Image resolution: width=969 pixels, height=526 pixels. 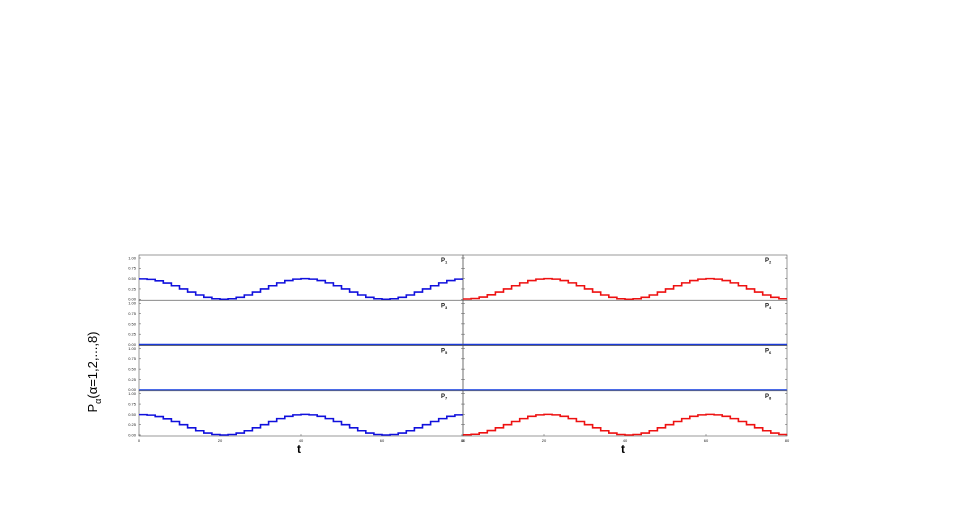 I want to click on panel-label: P7, so click(x=444, y=397).